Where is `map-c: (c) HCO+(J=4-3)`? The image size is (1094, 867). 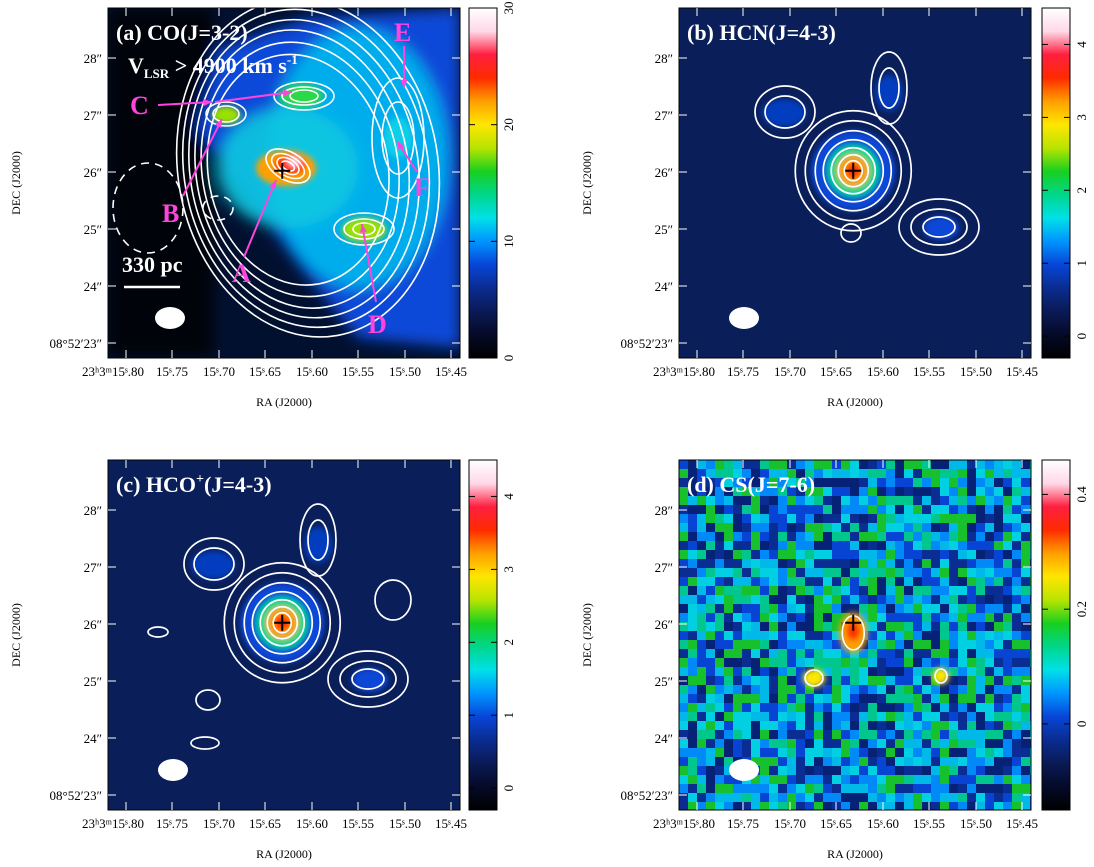
map-c: (c) HCO+(J=4-3) is located at coordinates (284, 635).